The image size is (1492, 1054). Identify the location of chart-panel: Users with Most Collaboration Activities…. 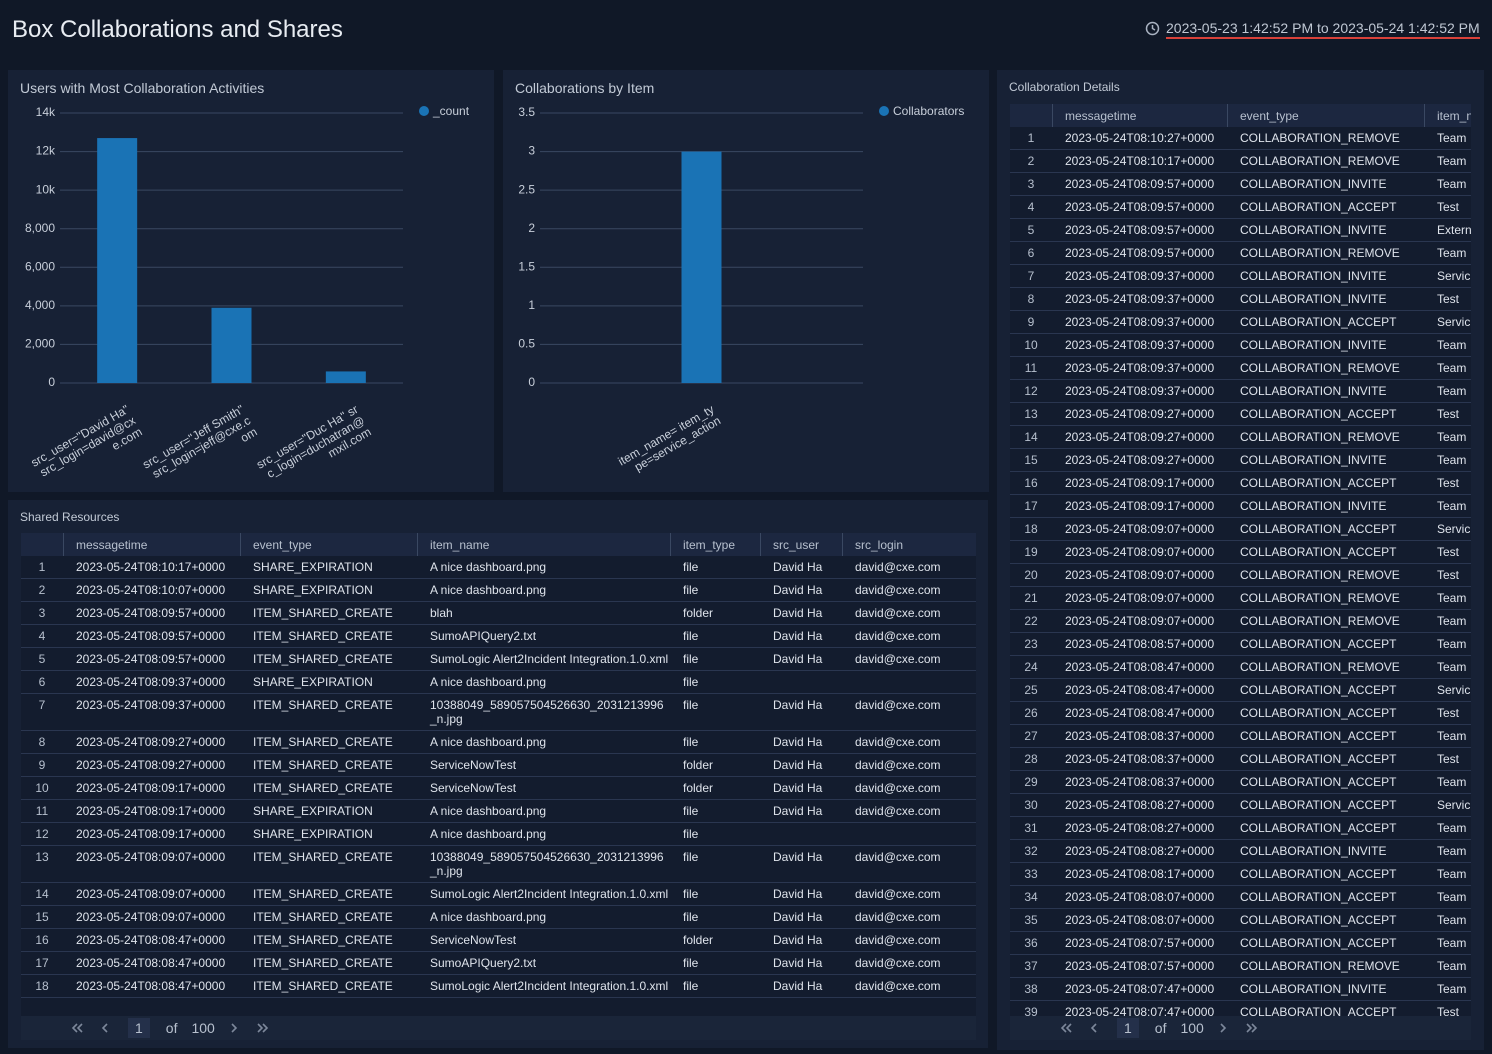
(251, 281).